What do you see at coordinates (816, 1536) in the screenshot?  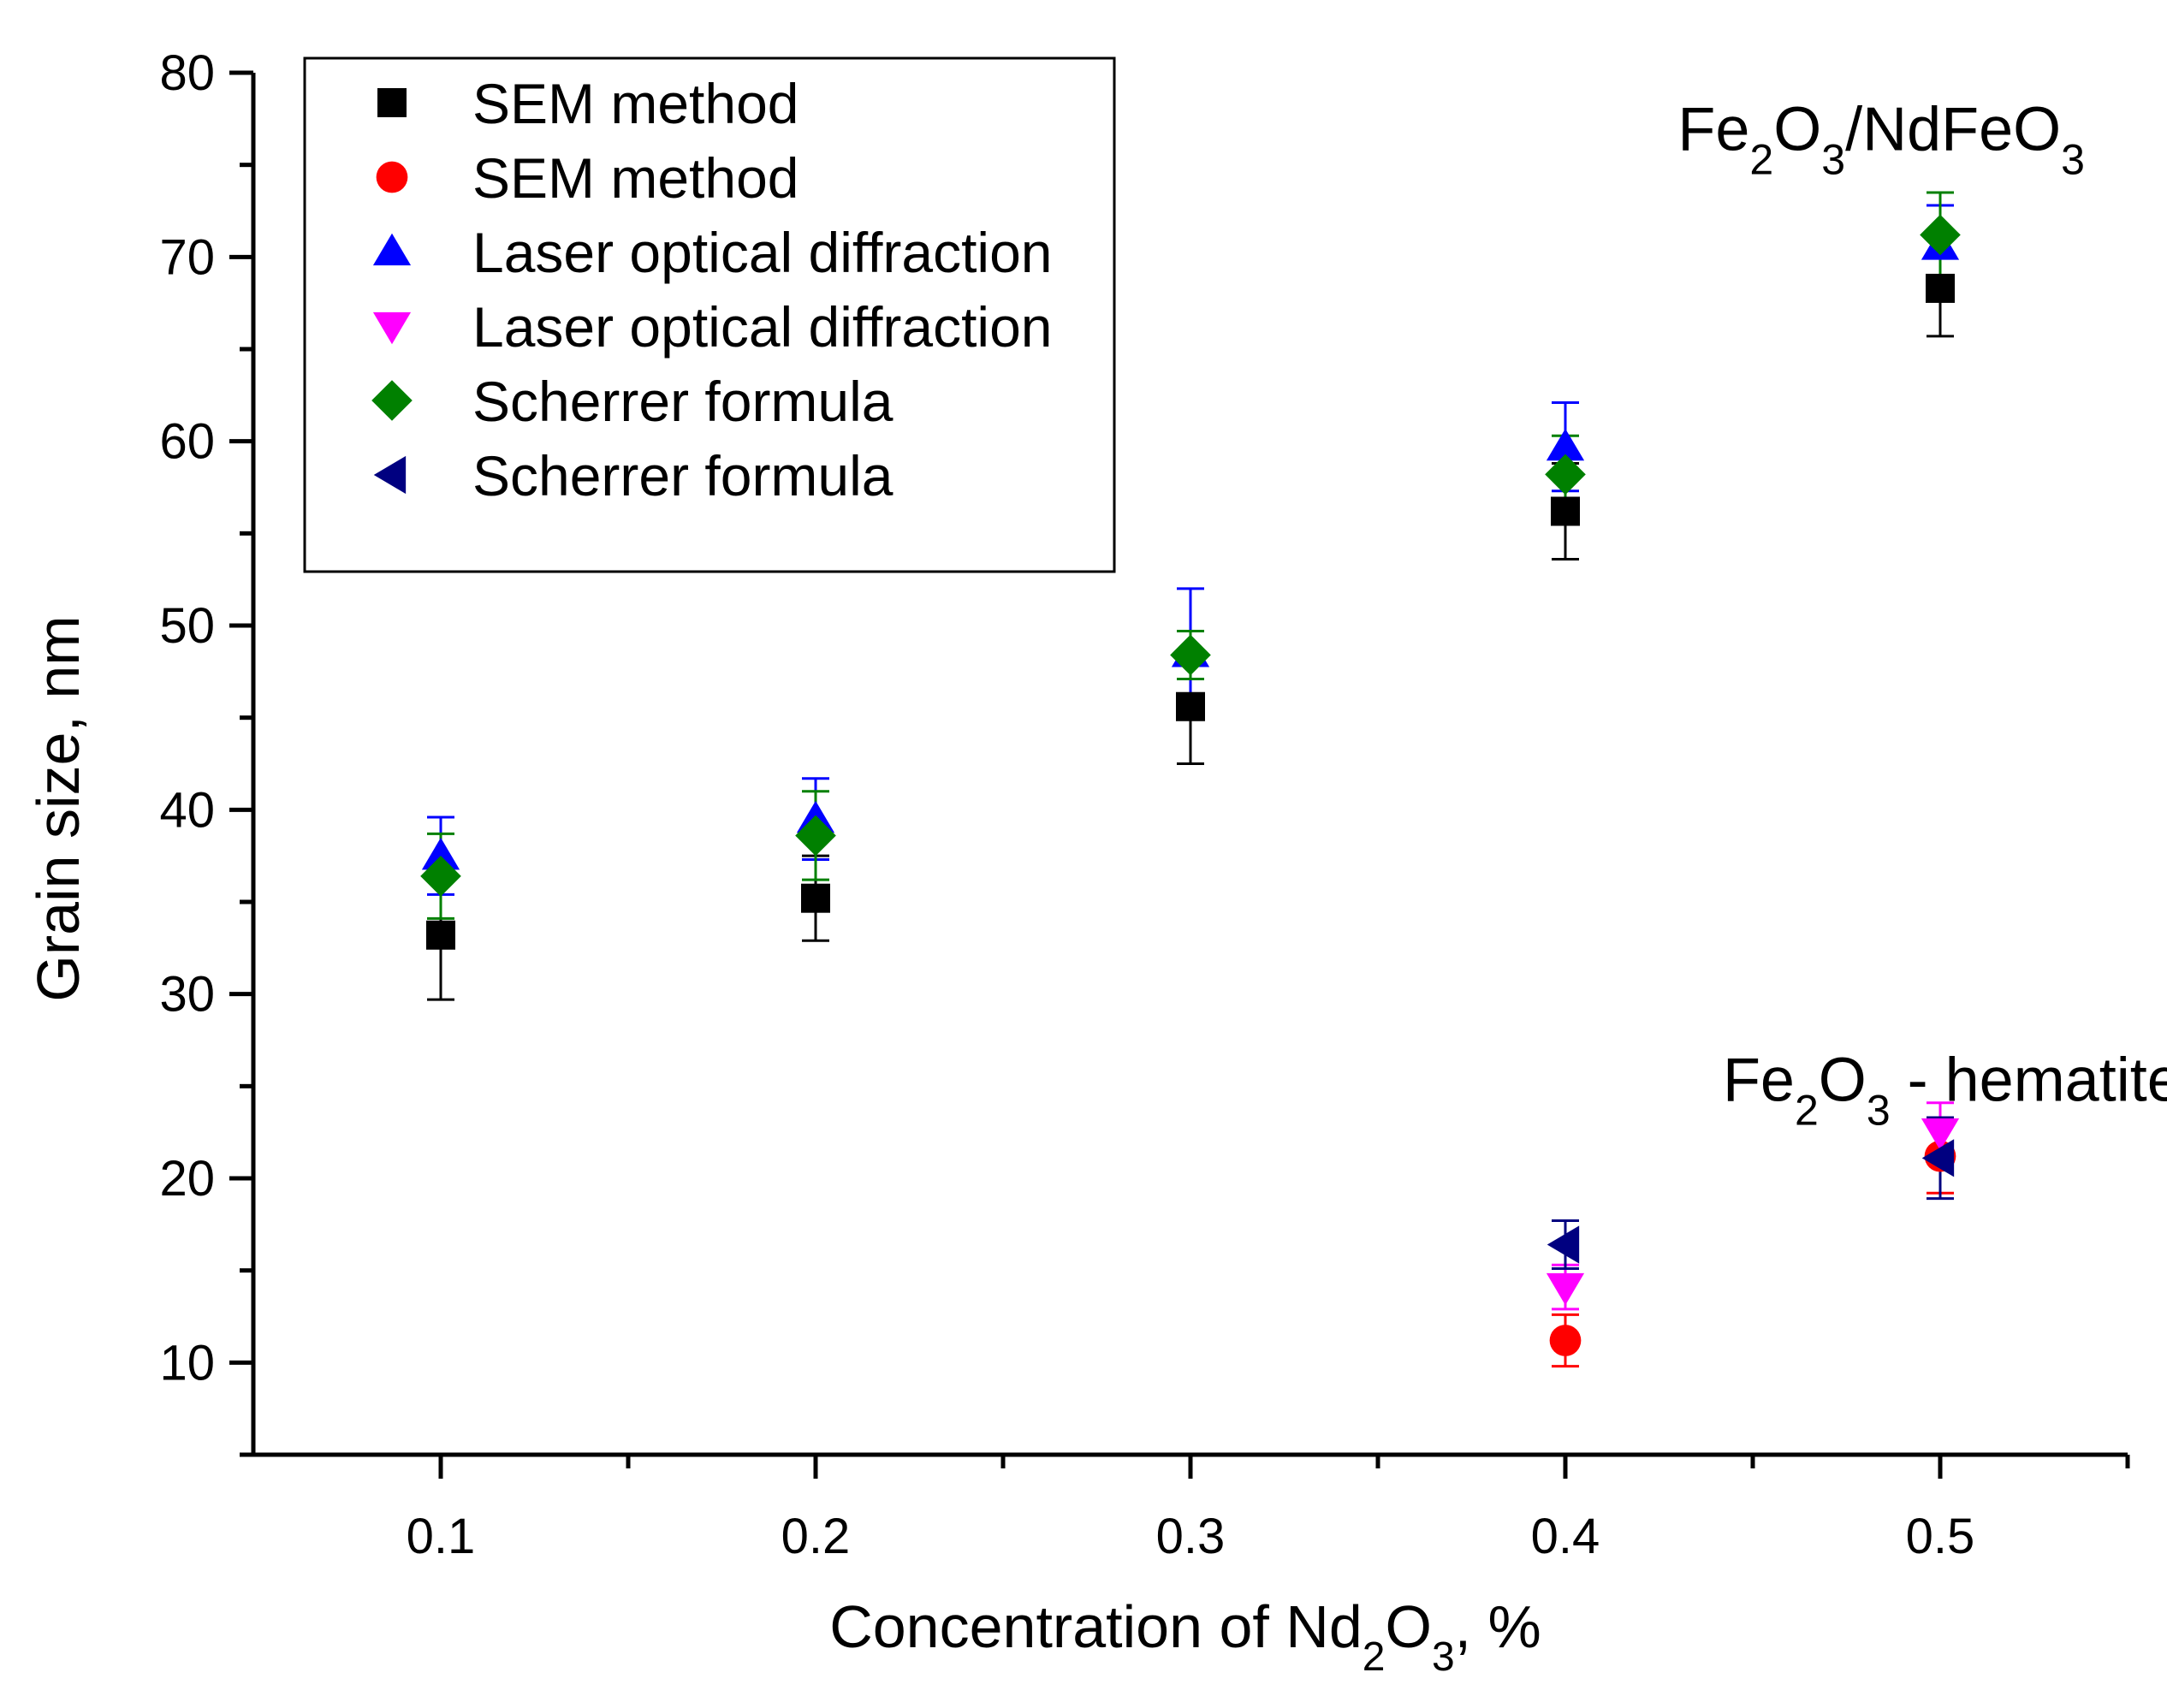 I see `x-tick-label: 0.2` at bounding box center [816, 1536].